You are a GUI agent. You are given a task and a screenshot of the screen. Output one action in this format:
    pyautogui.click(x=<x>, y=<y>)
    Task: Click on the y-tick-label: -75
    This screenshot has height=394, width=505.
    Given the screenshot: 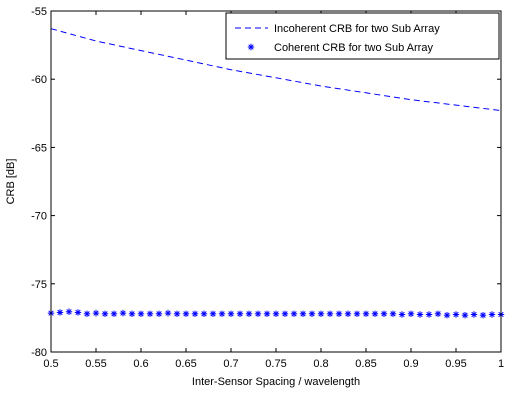 What is the action you would take?
    pyautogui.click(x=39, y=285)
    